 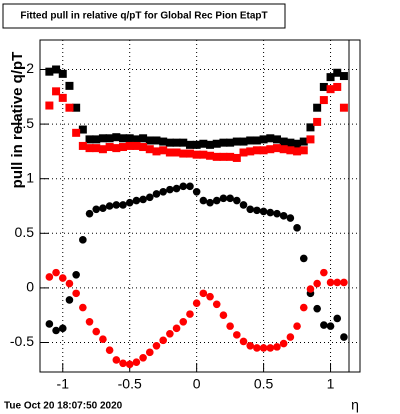 What do you see at coordinates (331, 384) in the screenshot?
I see `x-tick-label: 1` at bounding box center [331, 384].